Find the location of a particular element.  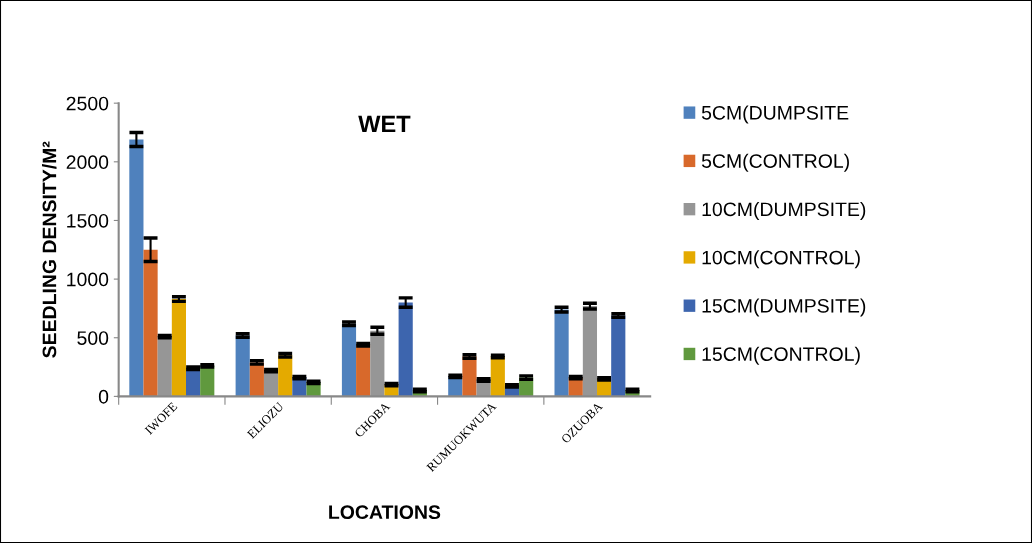

legend-label: 5CM(CONTROL) is located at coordinates (775, 162).